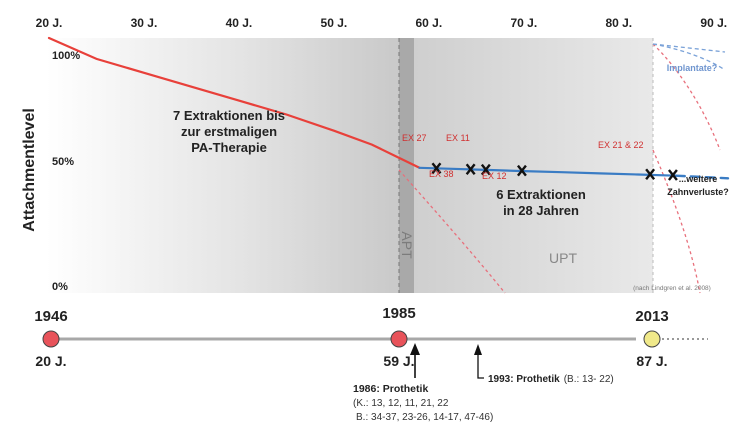  Describe the element at coordinates (523, 23) in the screenshot. I see `x-tick-label: 70 J.` at that location.